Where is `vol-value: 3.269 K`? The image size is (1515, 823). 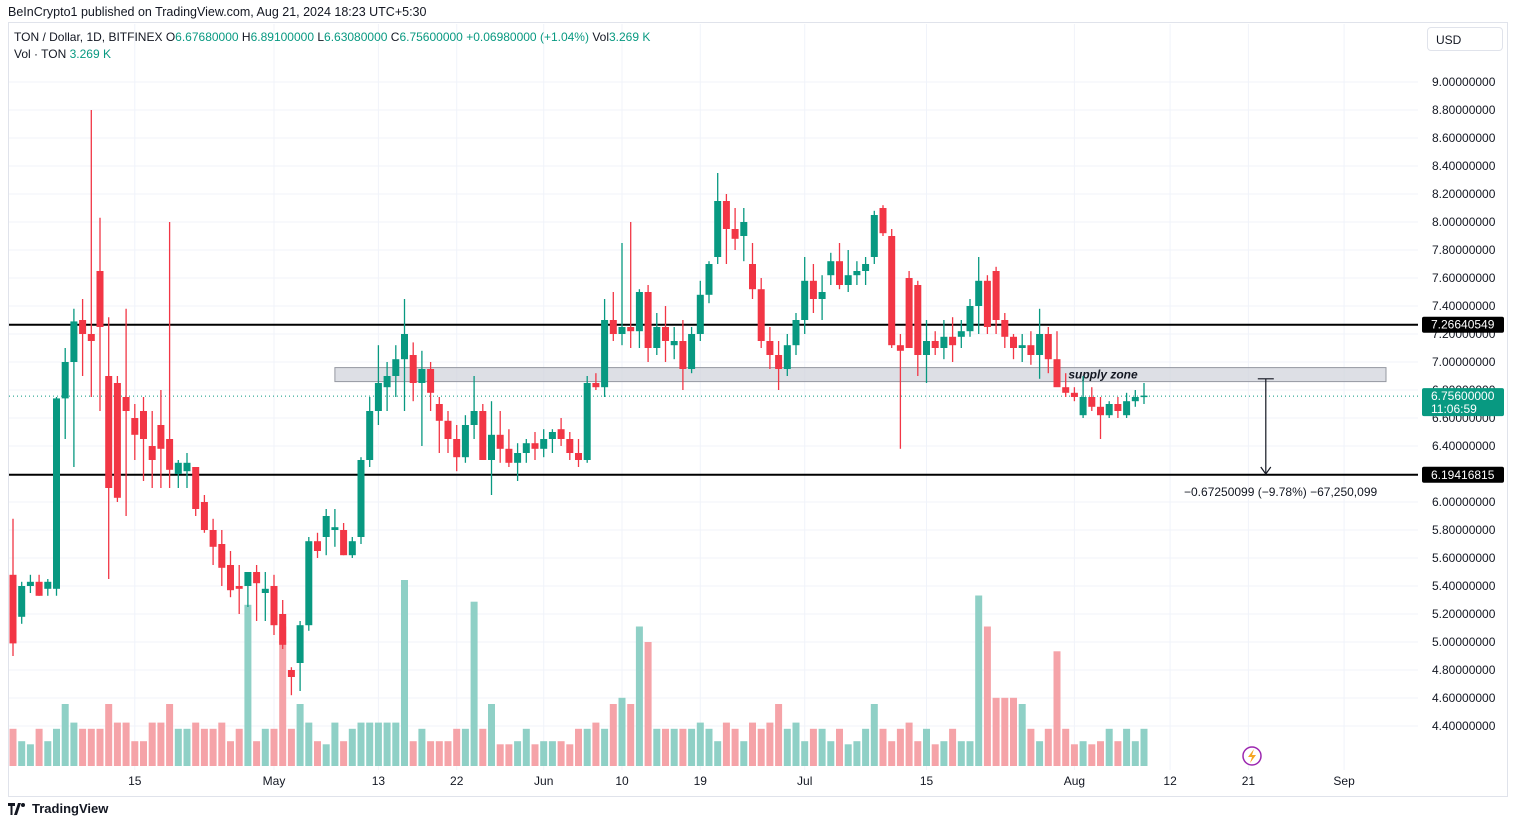 vol-value: 3.269 K is located at coordinates (630, 37).